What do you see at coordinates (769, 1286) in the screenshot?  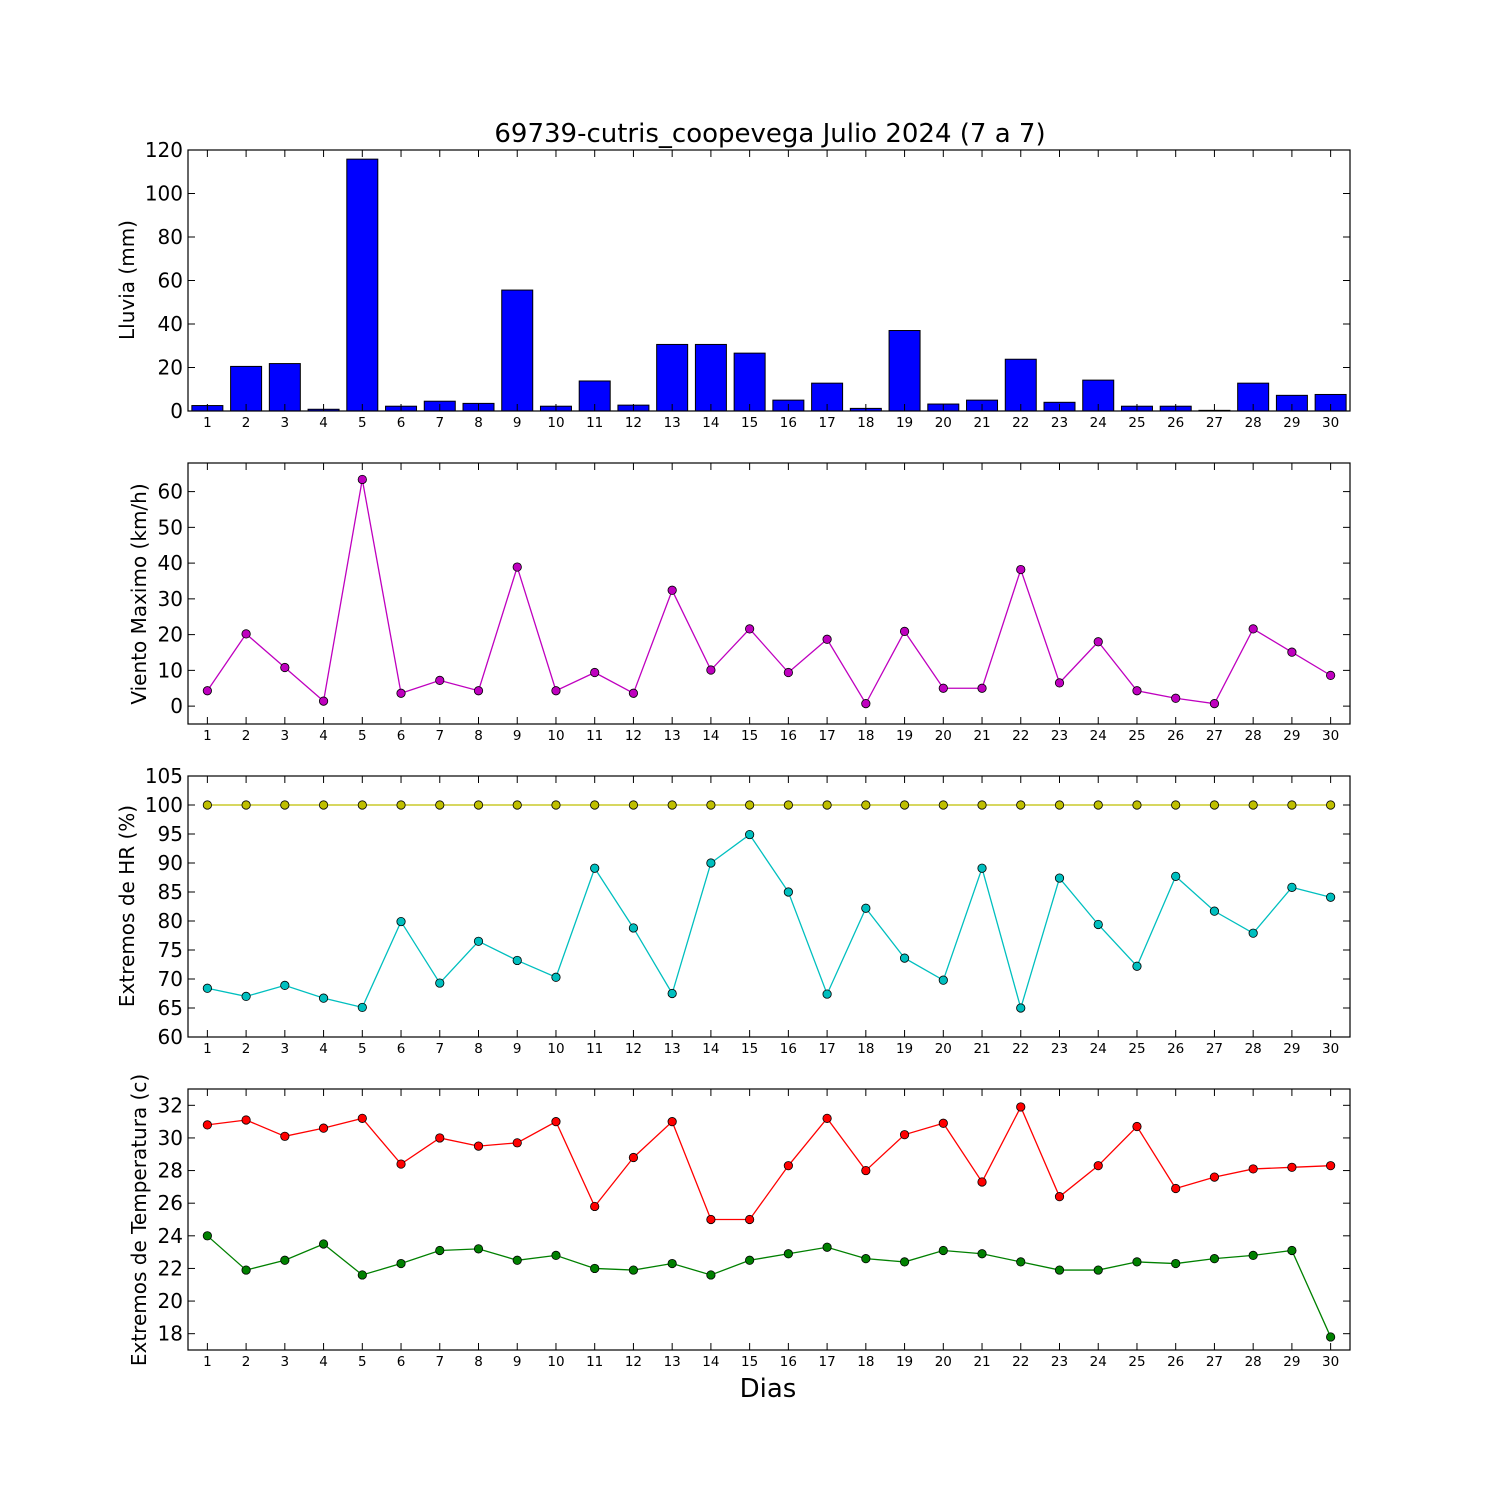 I see `temperature-series-line` at bounding box center [769, 1286].